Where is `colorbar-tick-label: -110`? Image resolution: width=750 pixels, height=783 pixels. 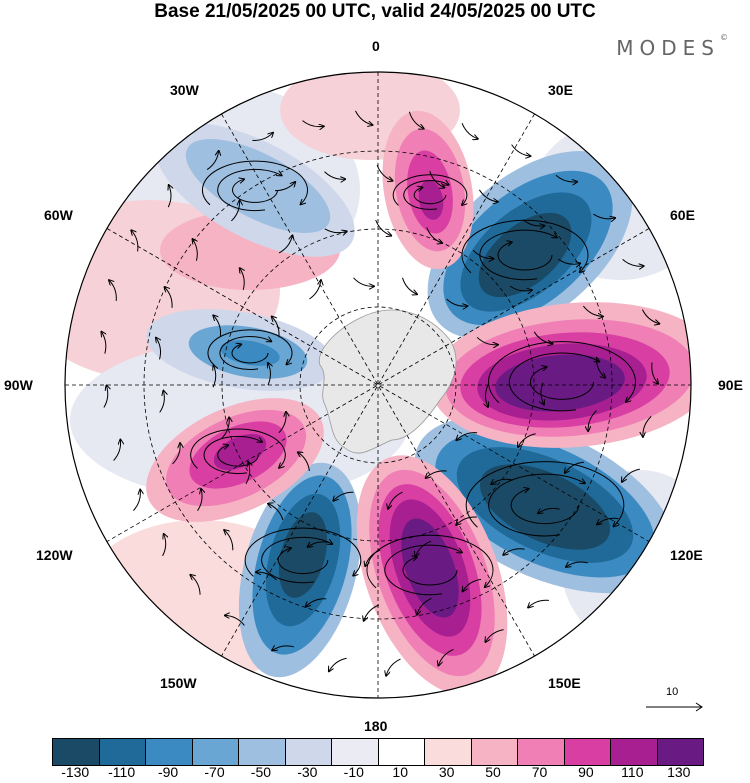 colorbar-tick-label: -110 is located at coordinates (122, 772).